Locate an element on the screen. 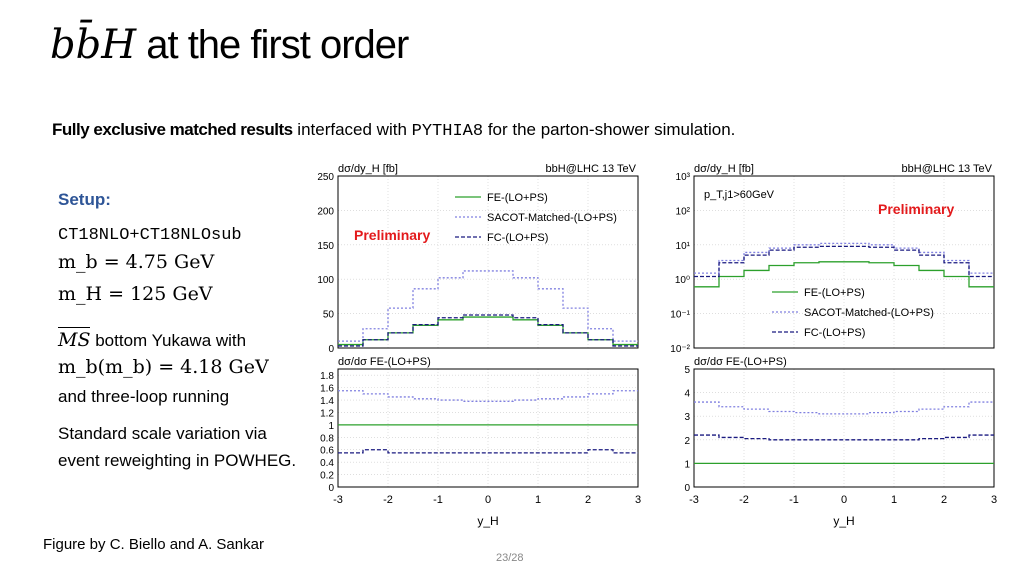 This screenshot has width=1024, height=576. p0-ytick-label: 200 is located at coordinates (325, 211).